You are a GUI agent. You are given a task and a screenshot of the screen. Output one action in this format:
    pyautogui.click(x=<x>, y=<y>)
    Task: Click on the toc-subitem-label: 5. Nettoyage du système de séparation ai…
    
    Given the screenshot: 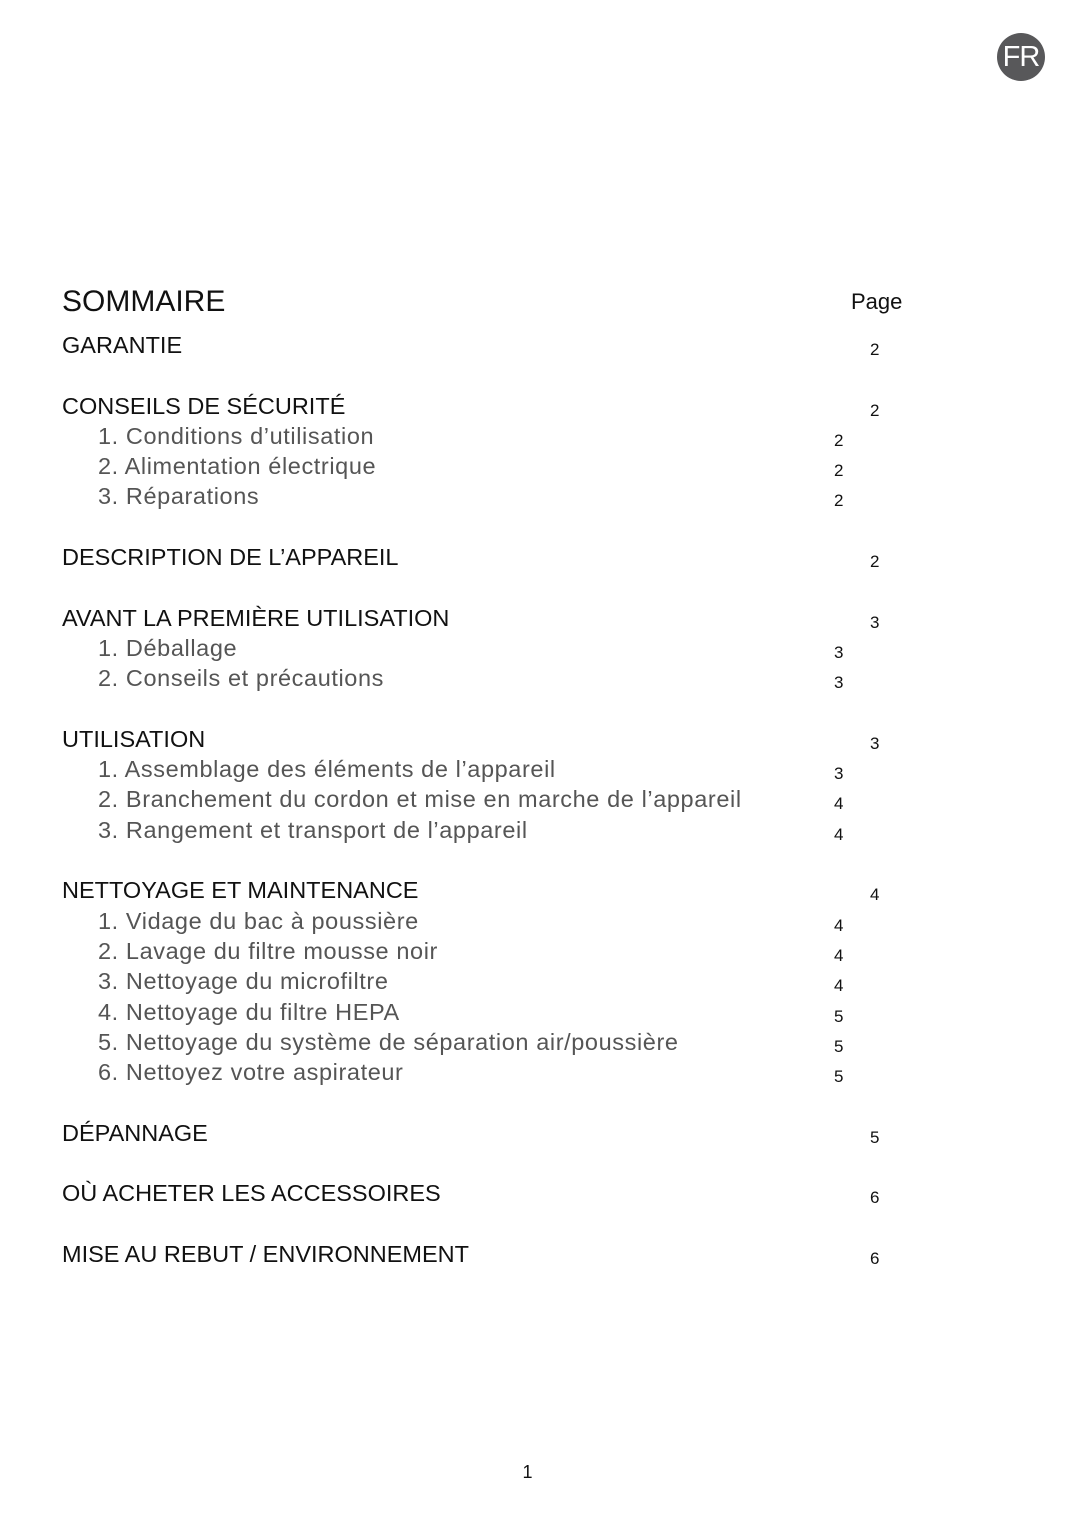 What is the action you would take?
    pyautogui.click(x=388, y=1041)
    